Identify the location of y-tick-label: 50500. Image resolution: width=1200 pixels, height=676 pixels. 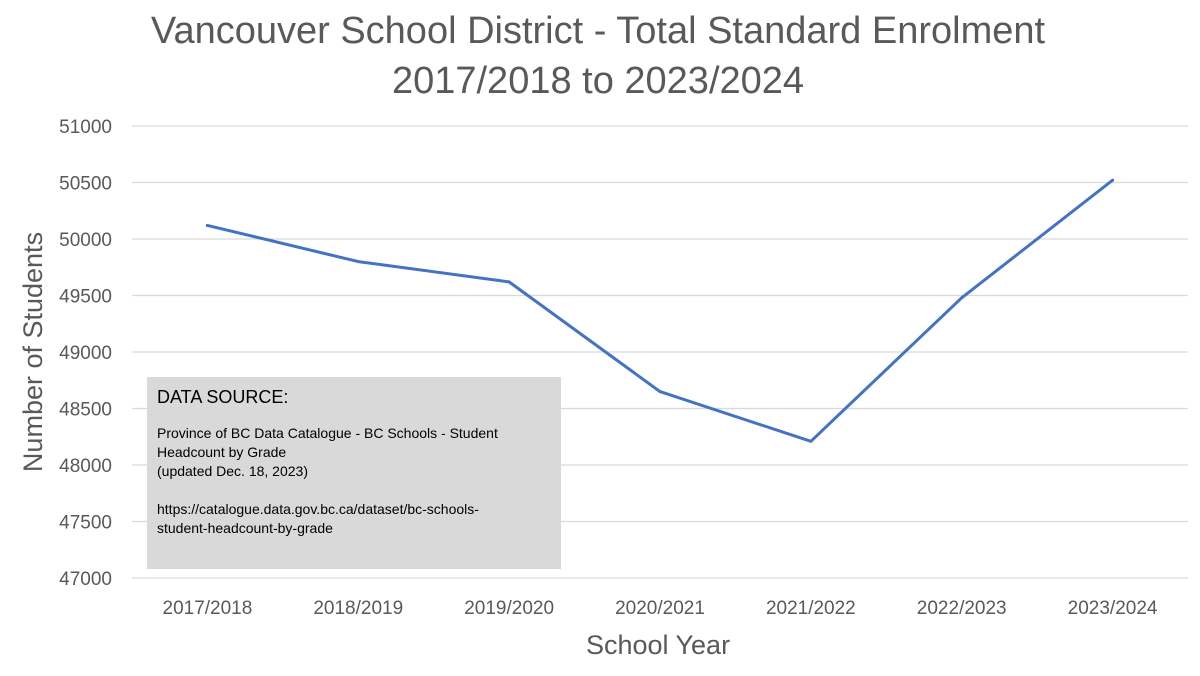
(85, 184).